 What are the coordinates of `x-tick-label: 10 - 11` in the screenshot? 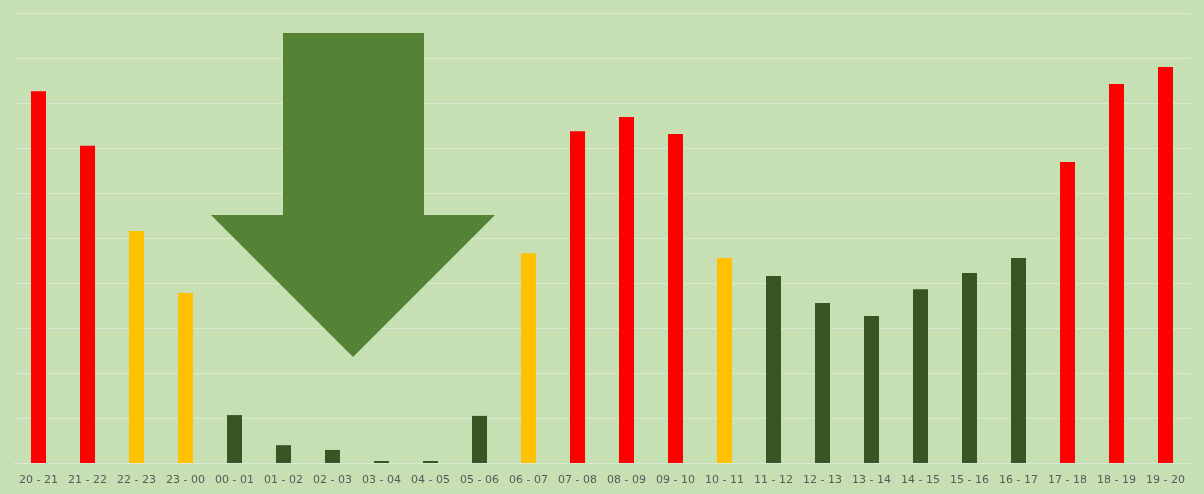 It's located at (724, 479).